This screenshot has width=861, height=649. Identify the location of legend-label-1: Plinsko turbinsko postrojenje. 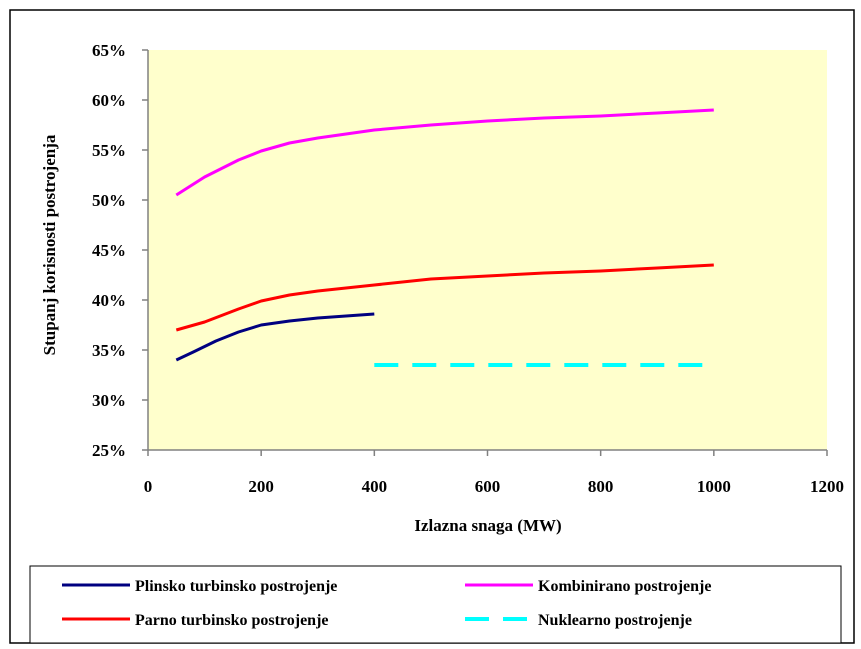
(236, 586).